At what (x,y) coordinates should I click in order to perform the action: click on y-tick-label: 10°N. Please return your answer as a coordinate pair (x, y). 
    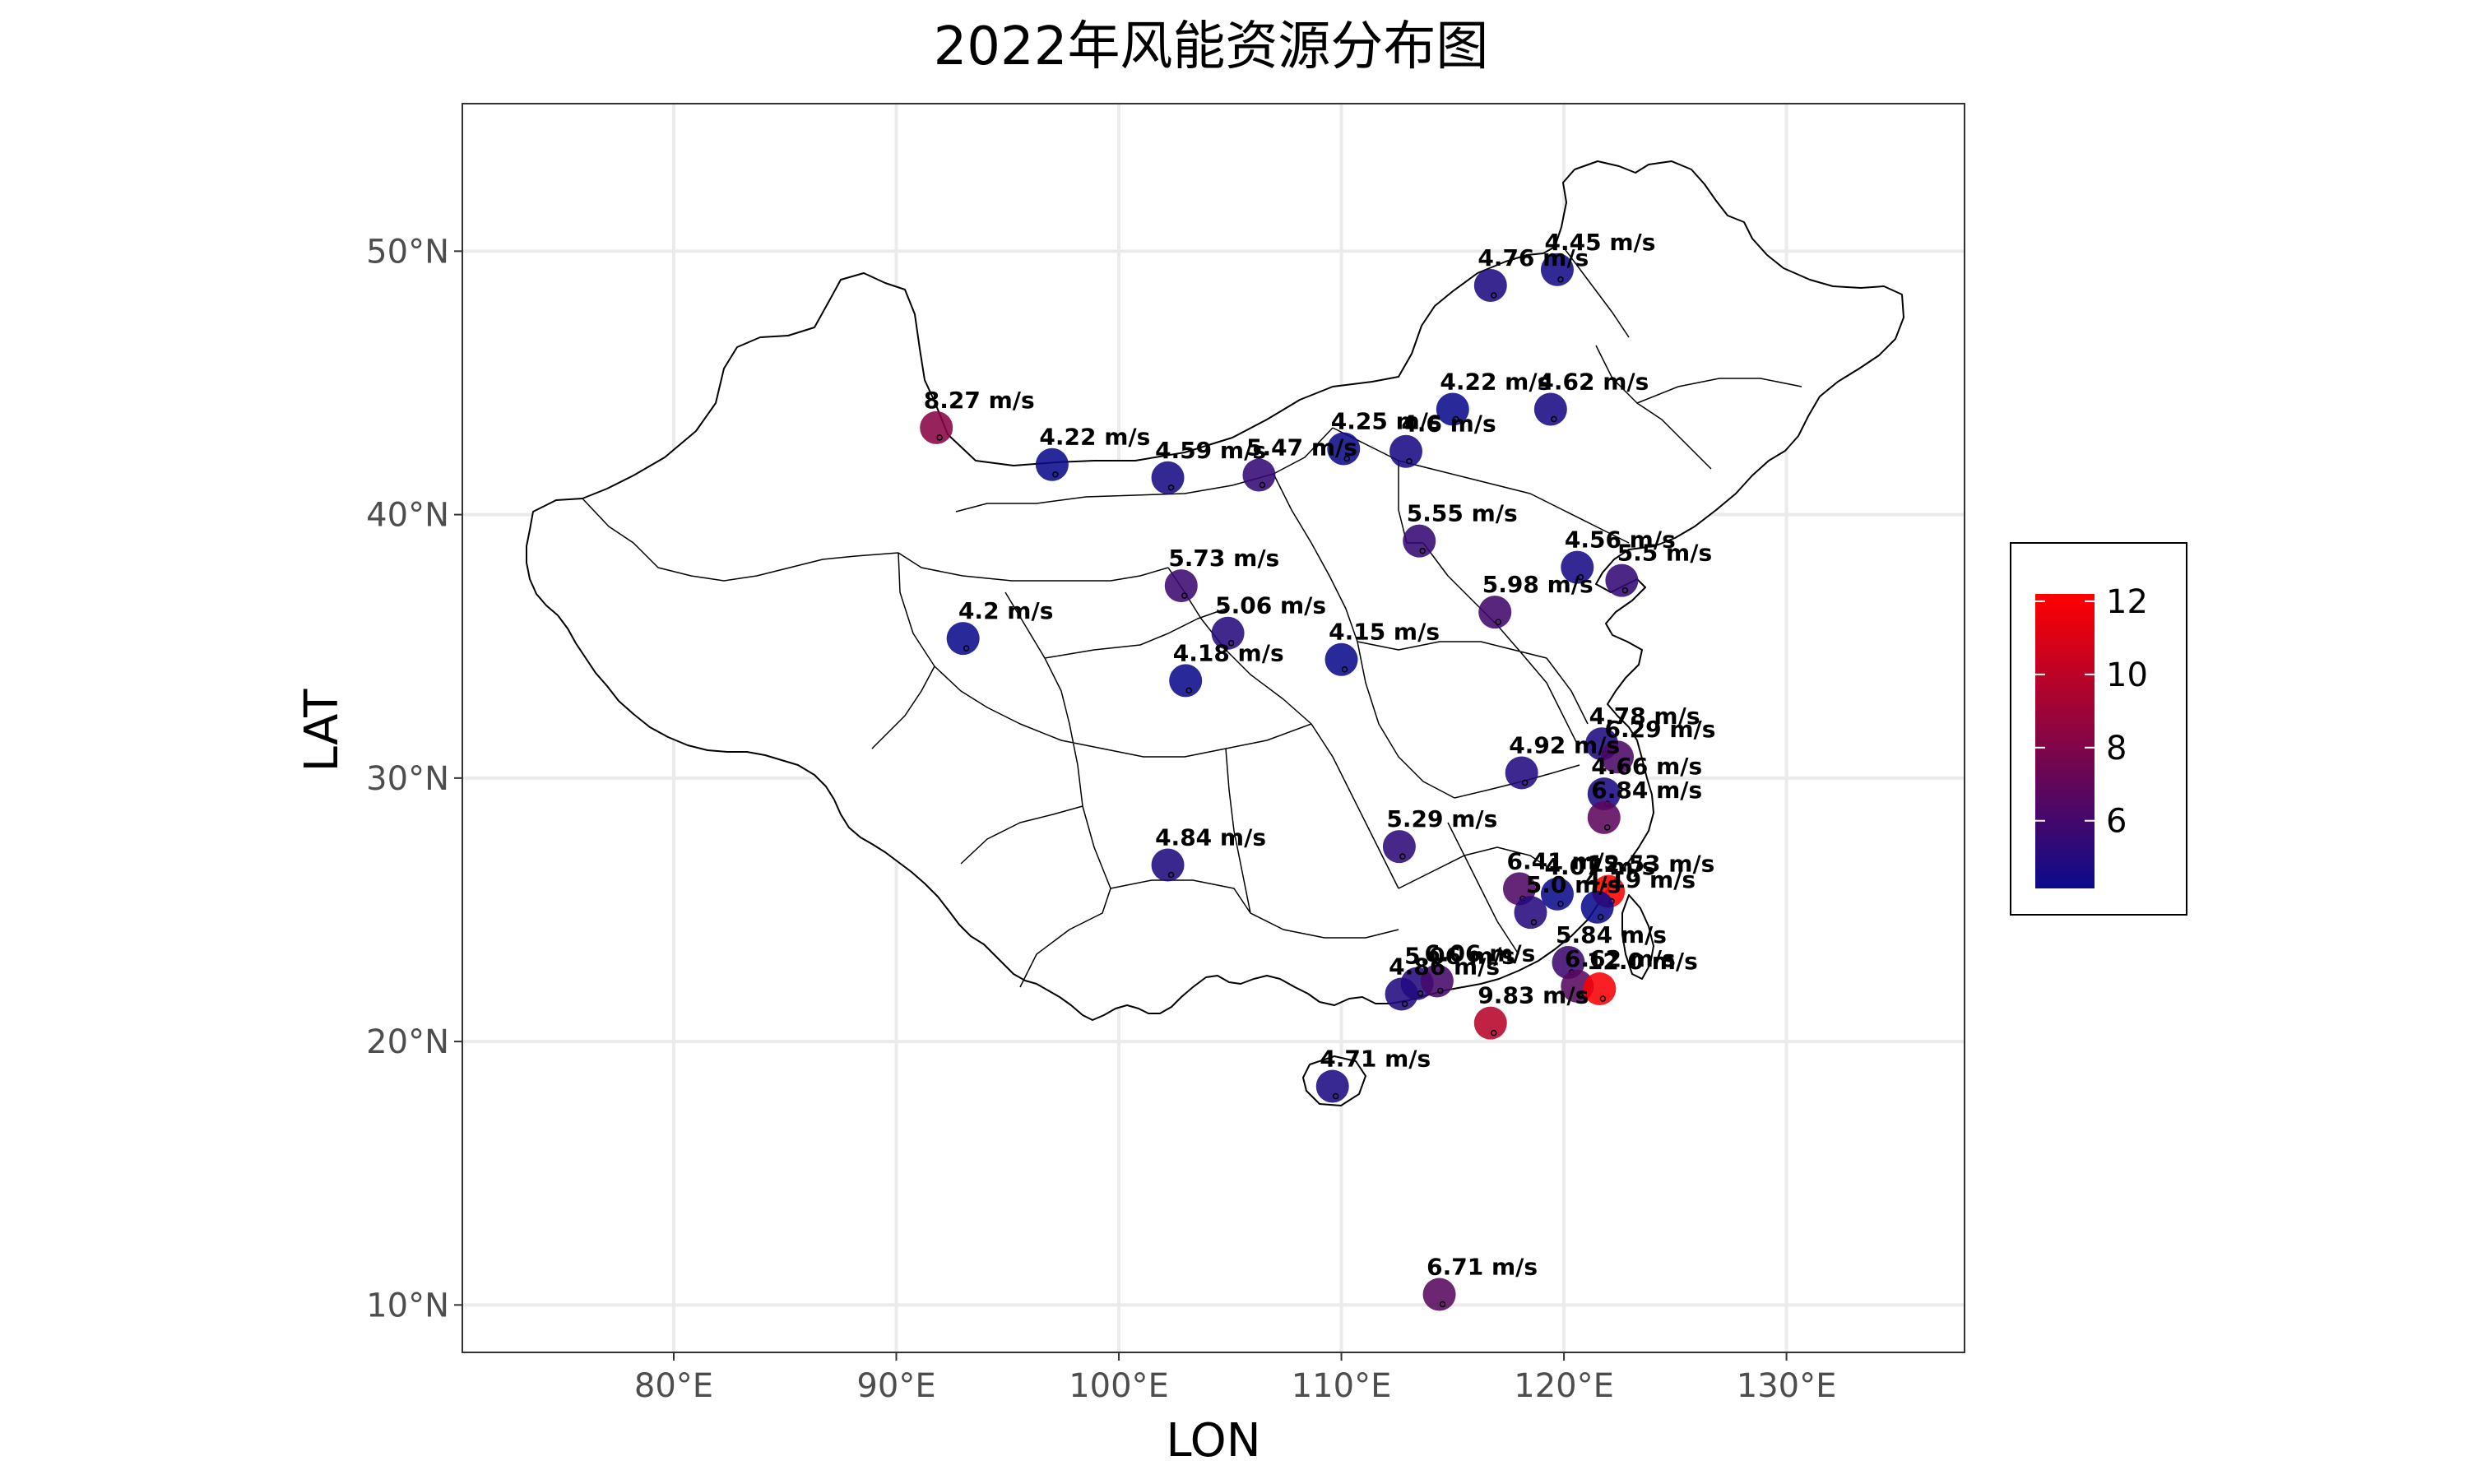
    Looking at the image, I should click on (407, 1305).